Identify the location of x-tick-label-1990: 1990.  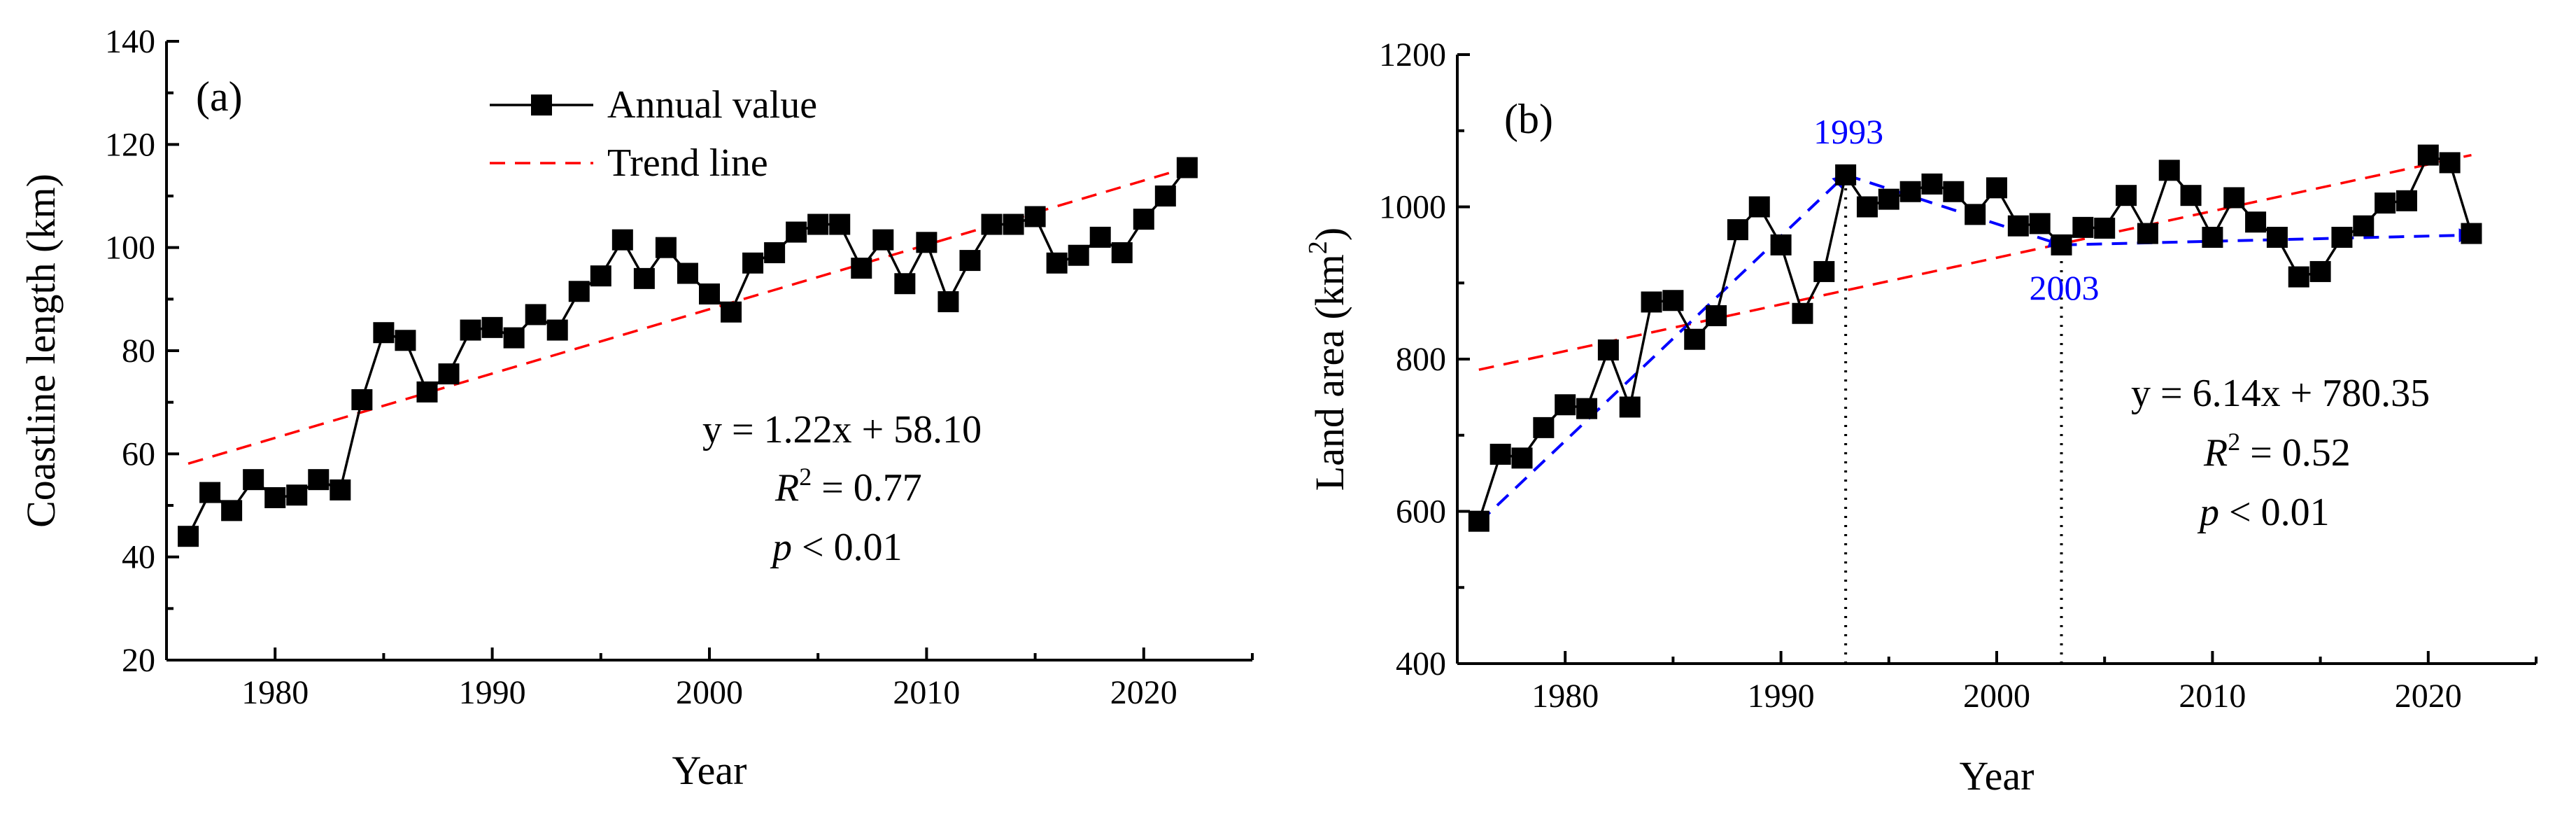
(1781, 696).